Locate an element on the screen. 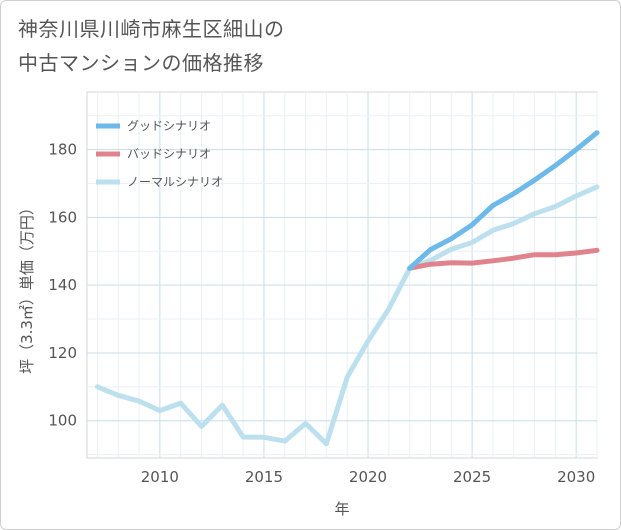  legend-label: バッドシナリオ is located at coordinates (169, 154).